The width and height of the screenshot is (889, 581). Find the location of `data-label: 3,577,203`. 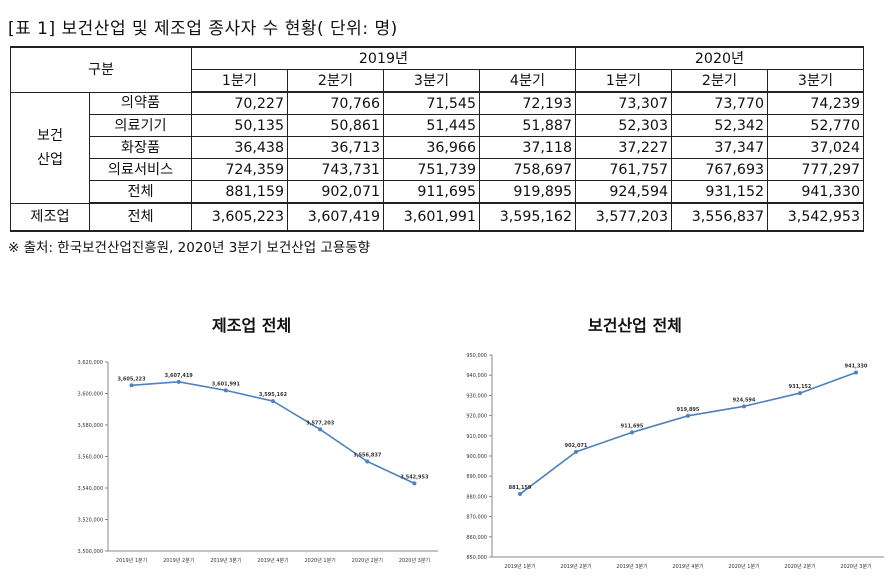

data-label: 3,577,203 is located at coordinates (320, 423).